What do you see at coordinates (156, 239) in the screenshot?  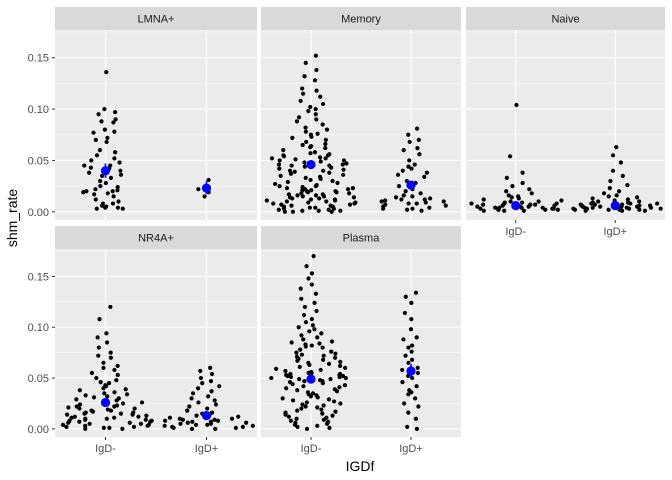 I see `facet-strip-label: NR4A+` at bounding box center [156, 239].